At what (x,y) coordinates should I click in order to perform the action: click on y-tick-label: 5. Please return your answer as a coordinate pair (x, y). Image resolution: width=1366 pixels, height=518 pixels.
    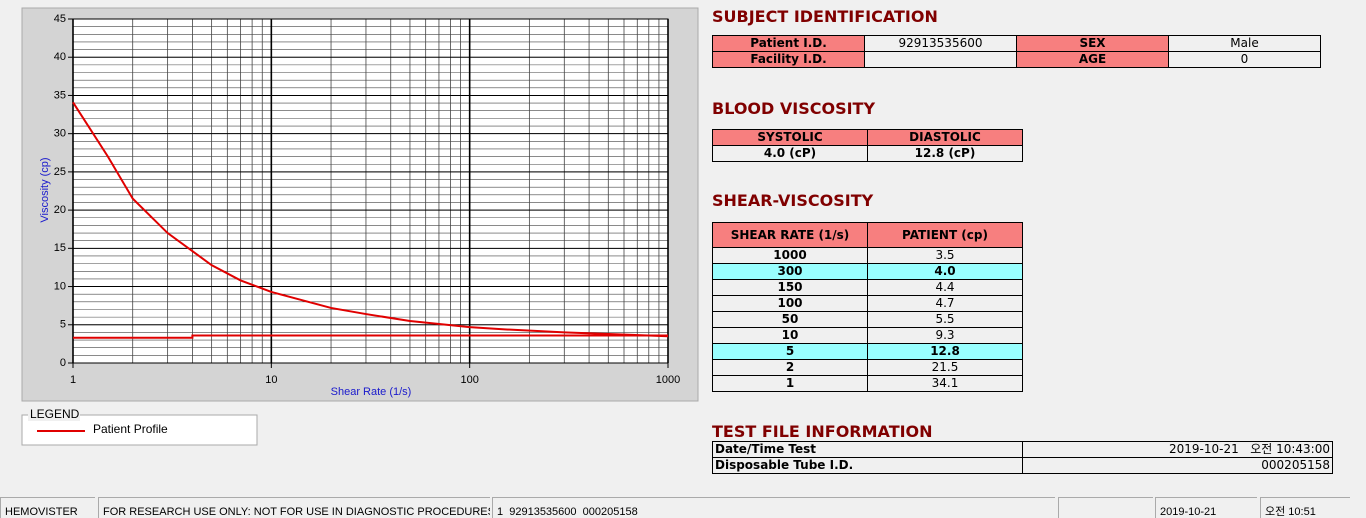
    Looking at the image, I should click on (63, 325).